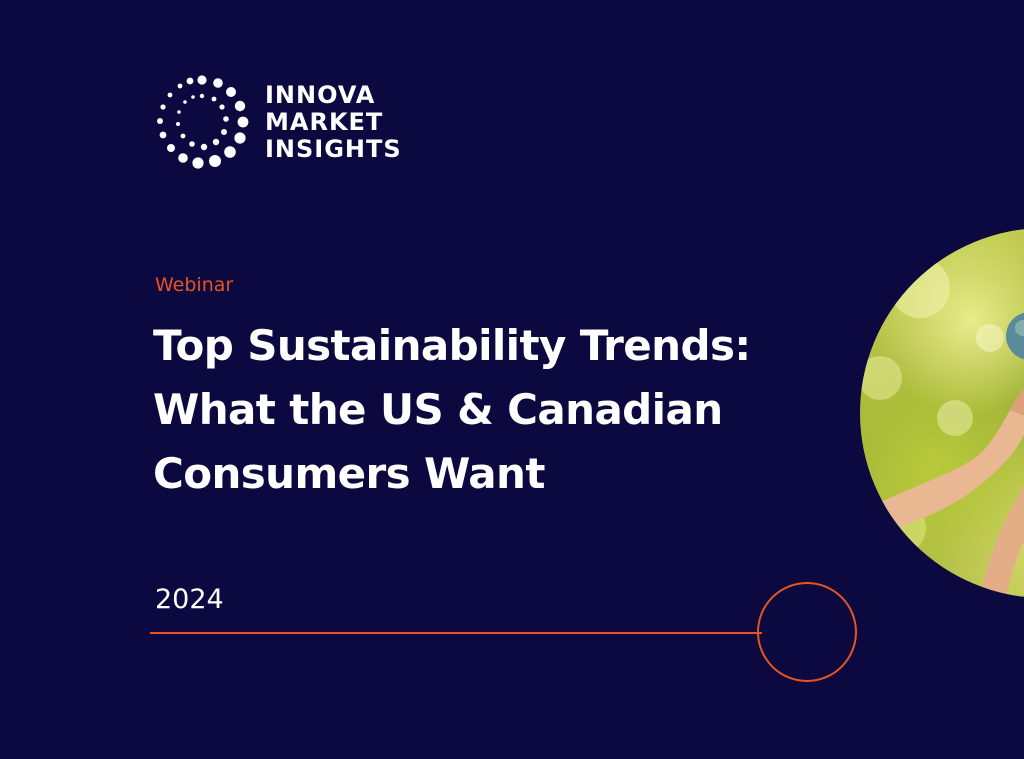 The image size is (1024, 759). Describe the element at coordinates (349, 473) in the screenshot. I see `title-line-3: Consumers Want` at that location.